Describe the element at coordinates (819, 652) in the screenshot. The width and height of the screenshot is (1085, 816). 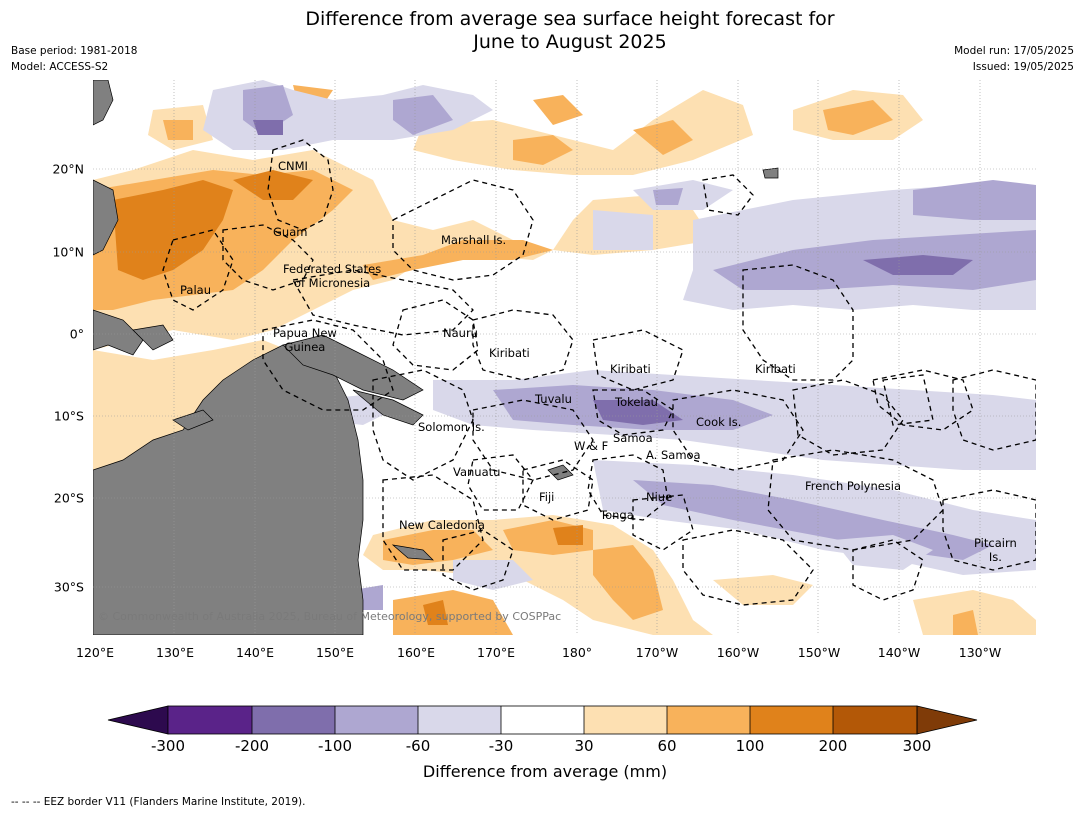
I see `lon-label: 150°W` at that location.